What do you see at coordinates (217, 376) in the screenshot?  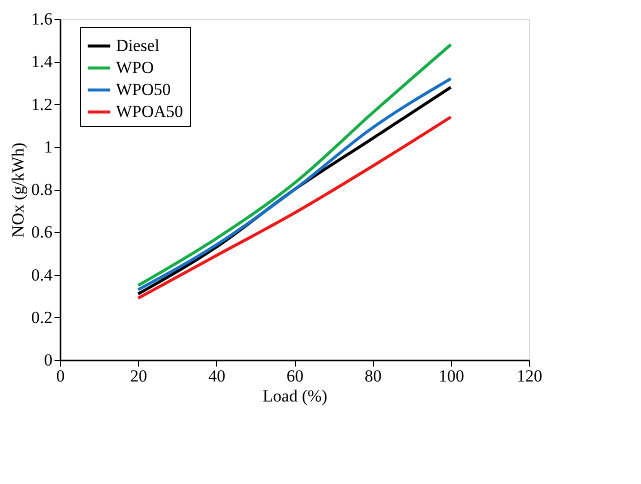 I see `x-tick-label: 40` at bounding box center [217, 376].